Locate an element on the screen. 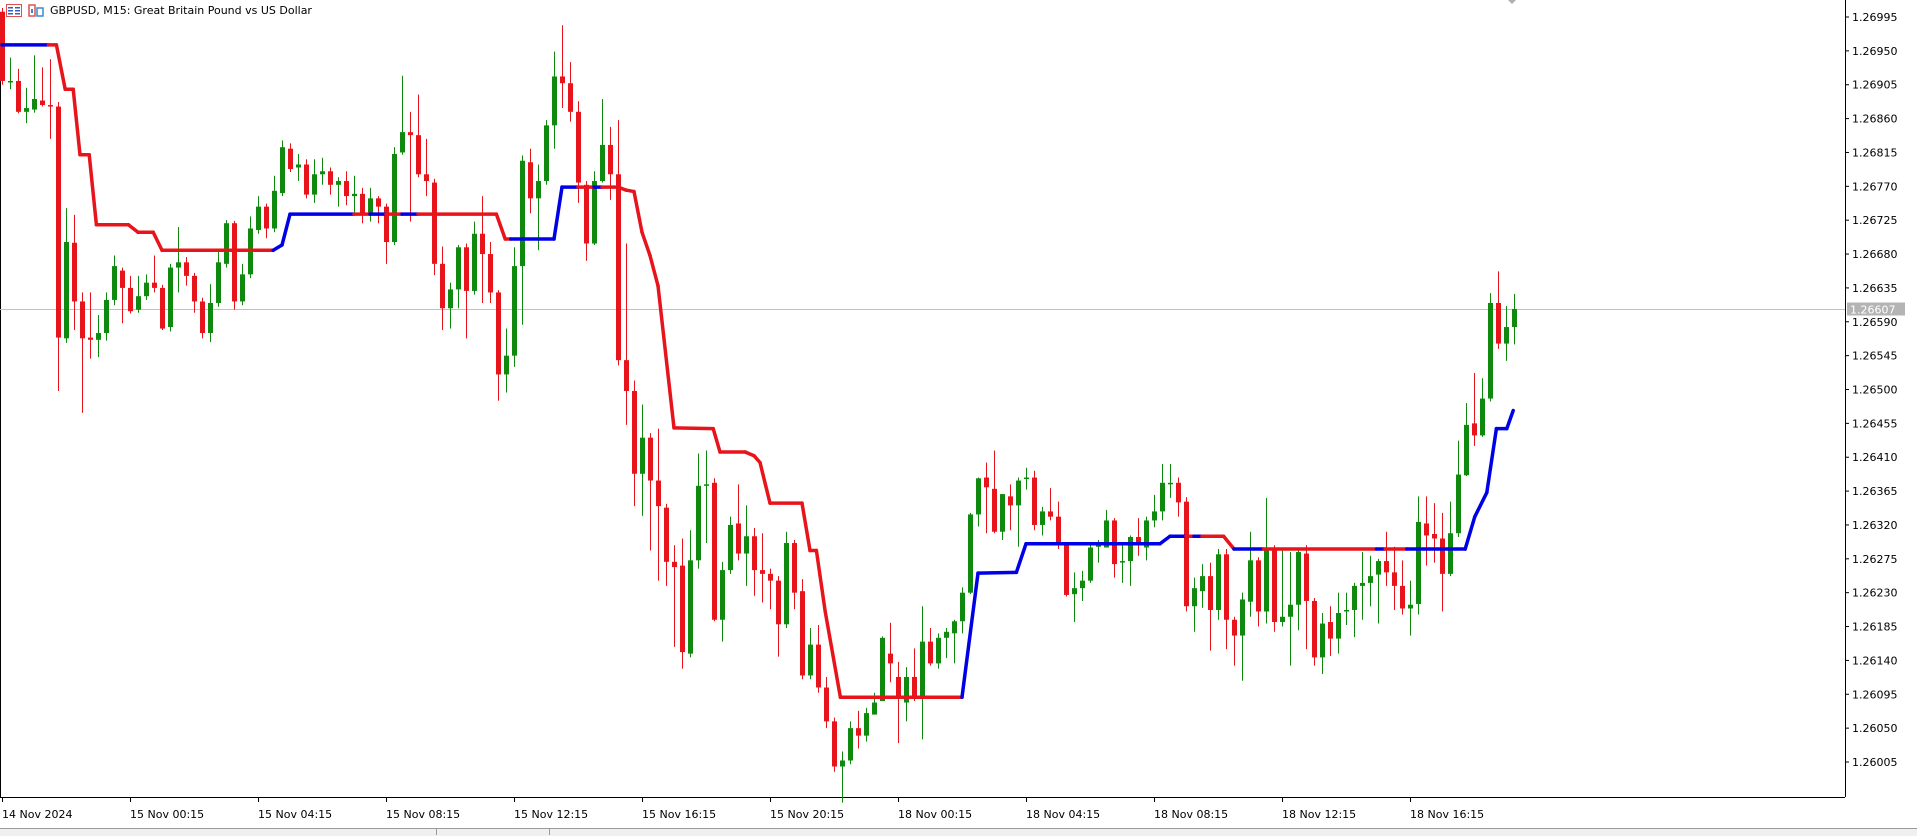 The width and height of the screenshot is (1917, 836). time-tick-label: 15 Nov 12:15 is located at coordinates (551, 814).